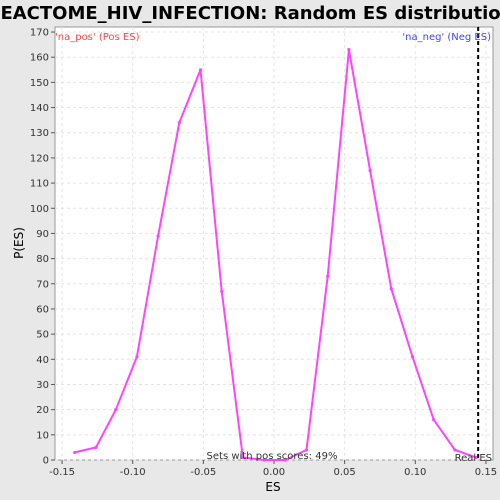 Image resolution: width=500 pixels, height=500 pixels. What do you see at coordinates (39, 158) in the screenshot?
I see `y-tick-label: 120` at bounding box center [39, 158].